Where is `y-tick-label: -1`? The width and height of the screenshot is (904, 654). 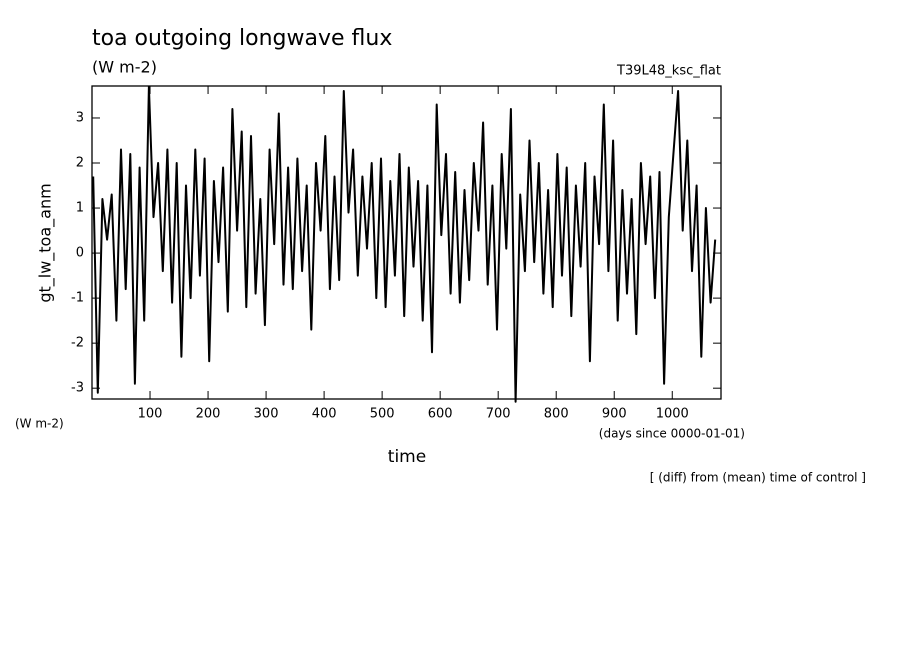
y-tick-label: -1 is located at coordinates (77, 298).